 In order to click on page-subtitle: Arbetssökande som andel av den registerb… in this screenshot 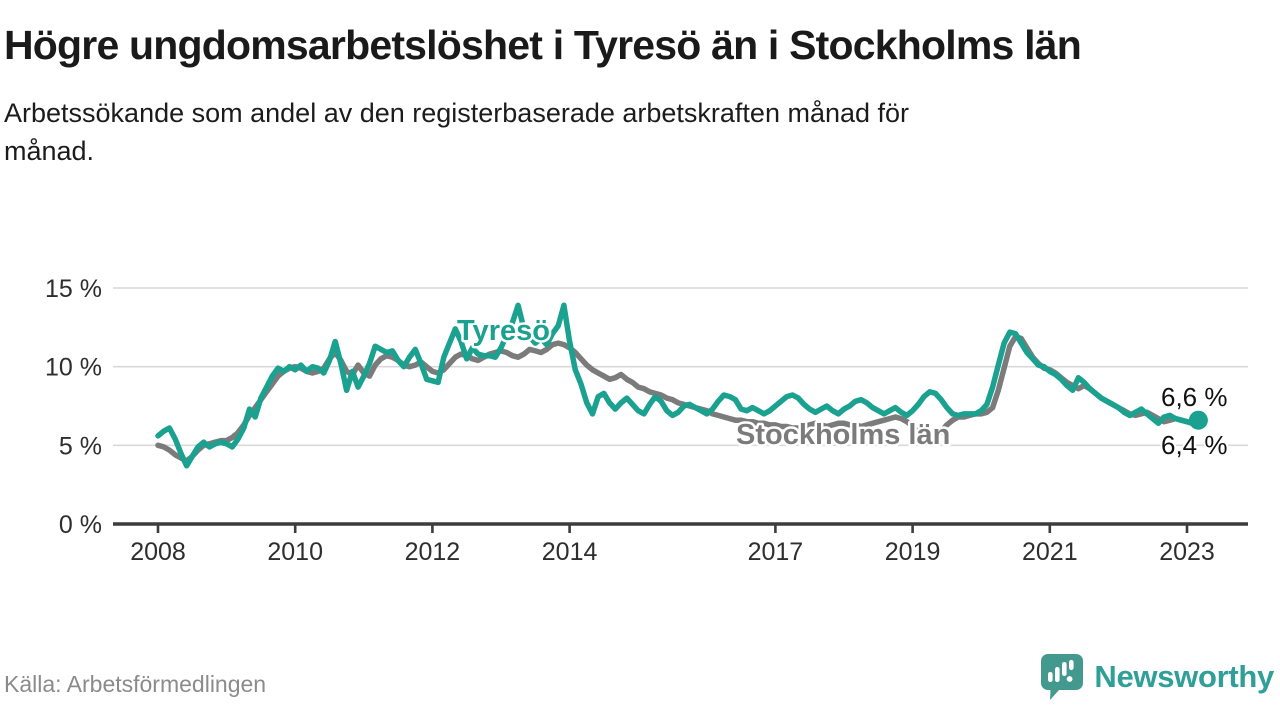, I will do `click(457, 131)`.